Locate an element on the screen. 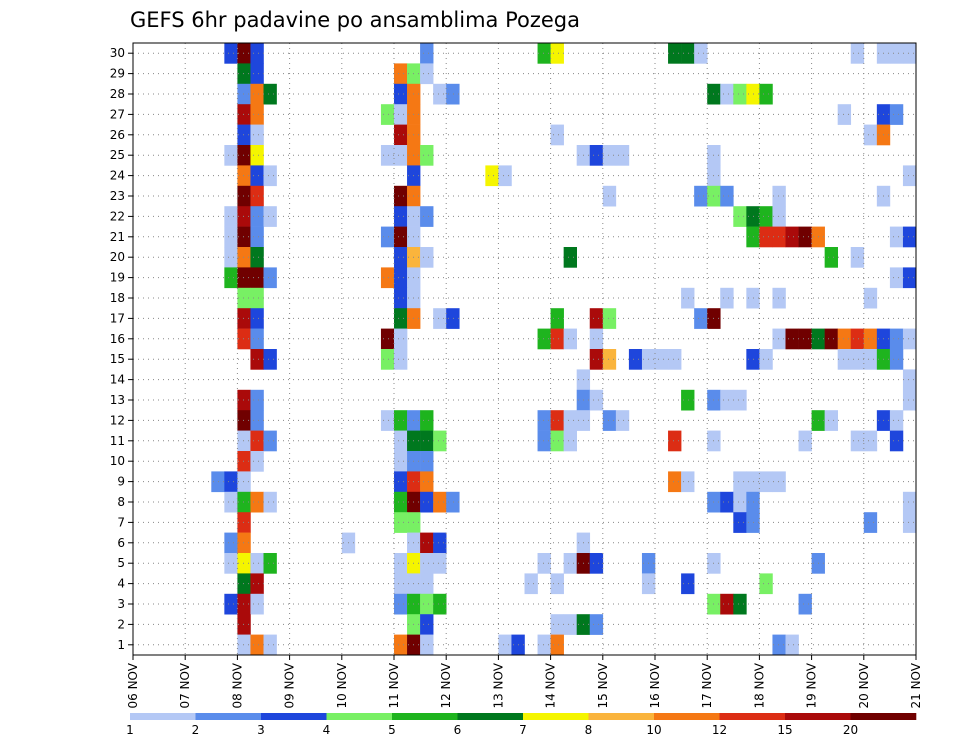 The image size is (960, 742). x-tick-label: 15 NOV is located at coordinates (603, 685).